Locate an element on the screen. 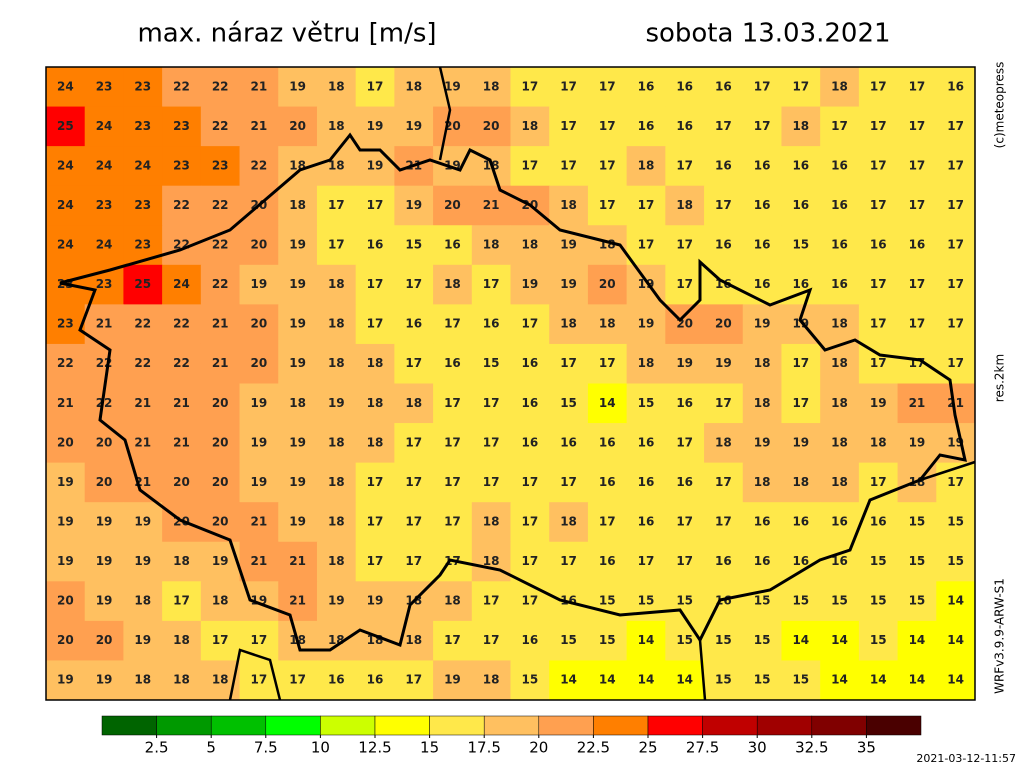  colorbar-swatch is located at coordinates (511, 725).